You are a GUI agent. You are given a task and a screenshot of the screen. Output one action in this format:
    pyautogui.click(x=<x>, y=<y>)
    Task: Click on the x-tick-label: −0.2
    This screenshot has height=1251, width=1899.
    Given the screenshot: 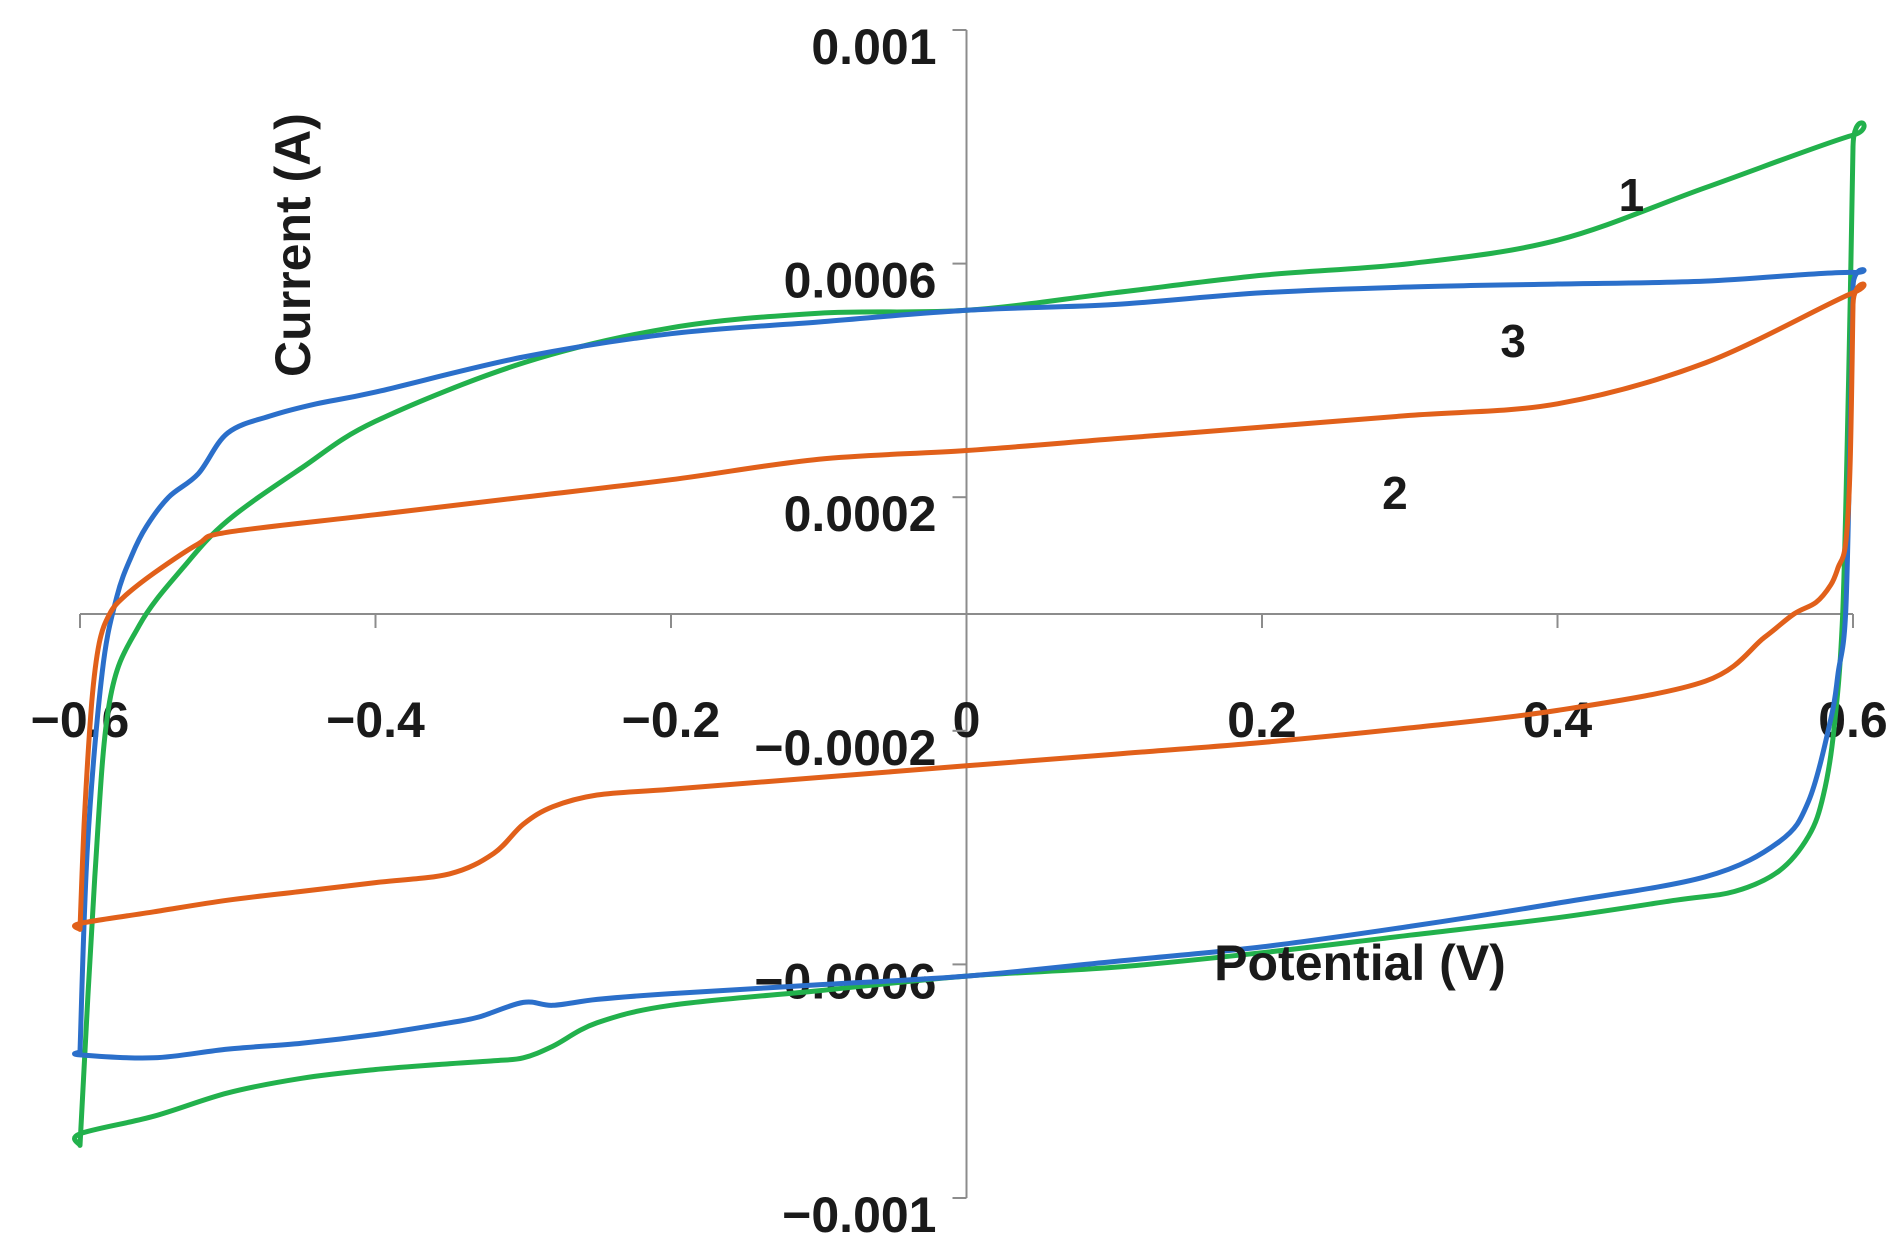 What is the action you would take?
    pyautogui.click(x=671, y=720)
    